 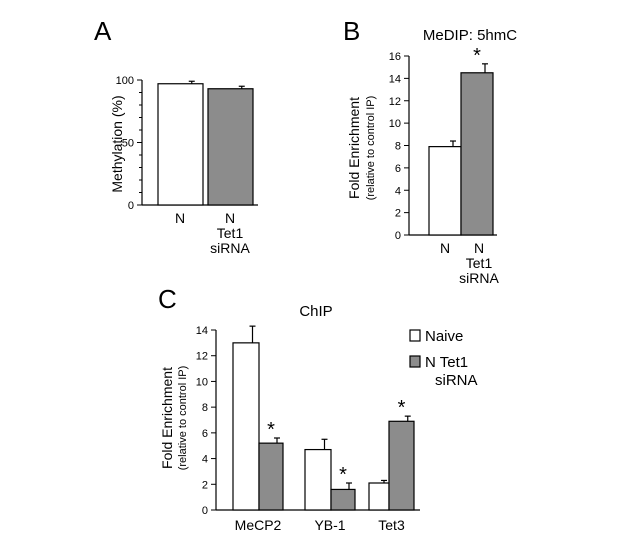 What do you see at coordinates (117, 143) in the screenshot?
I see `panel-a-y-axis-label: Methylation (%)` at bounding box center [117, 143].